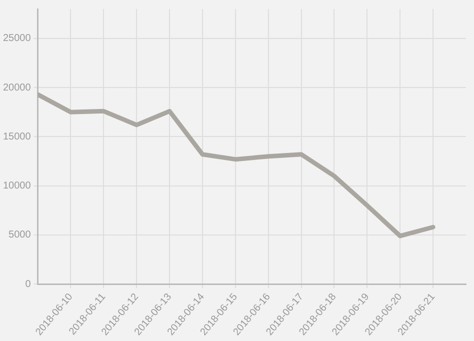  What do you see at coordinates (28, 284) in the screenshot?
I see `y-tick-label: 0` at bounding box center [28, 284].